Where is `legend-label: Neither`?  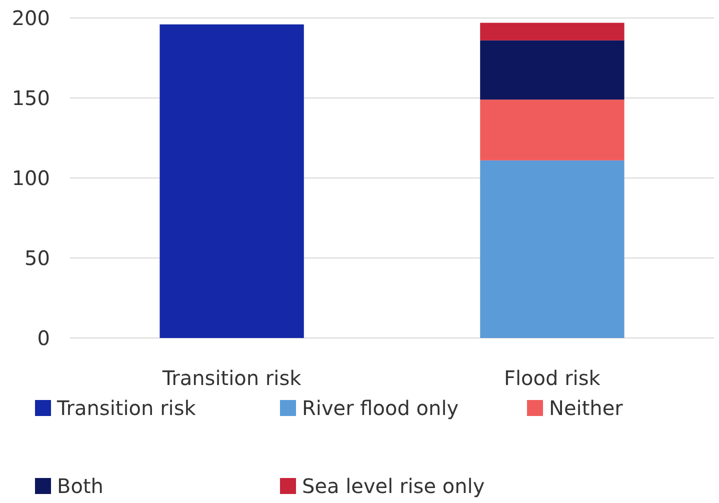
legend-label: Neither is located at coordinates (586, 408).